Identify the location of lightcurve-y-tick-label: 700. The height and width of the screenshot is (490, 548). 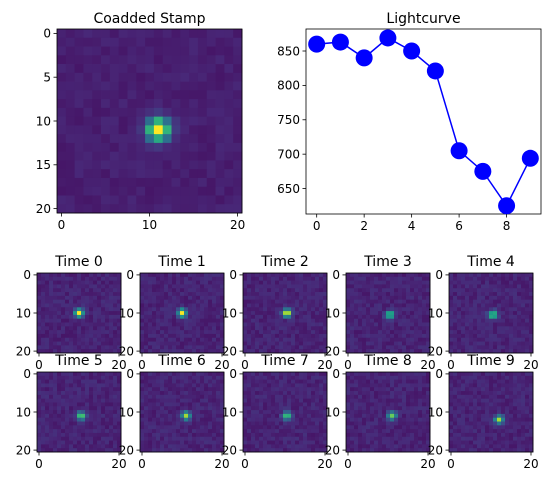
(288, 154).